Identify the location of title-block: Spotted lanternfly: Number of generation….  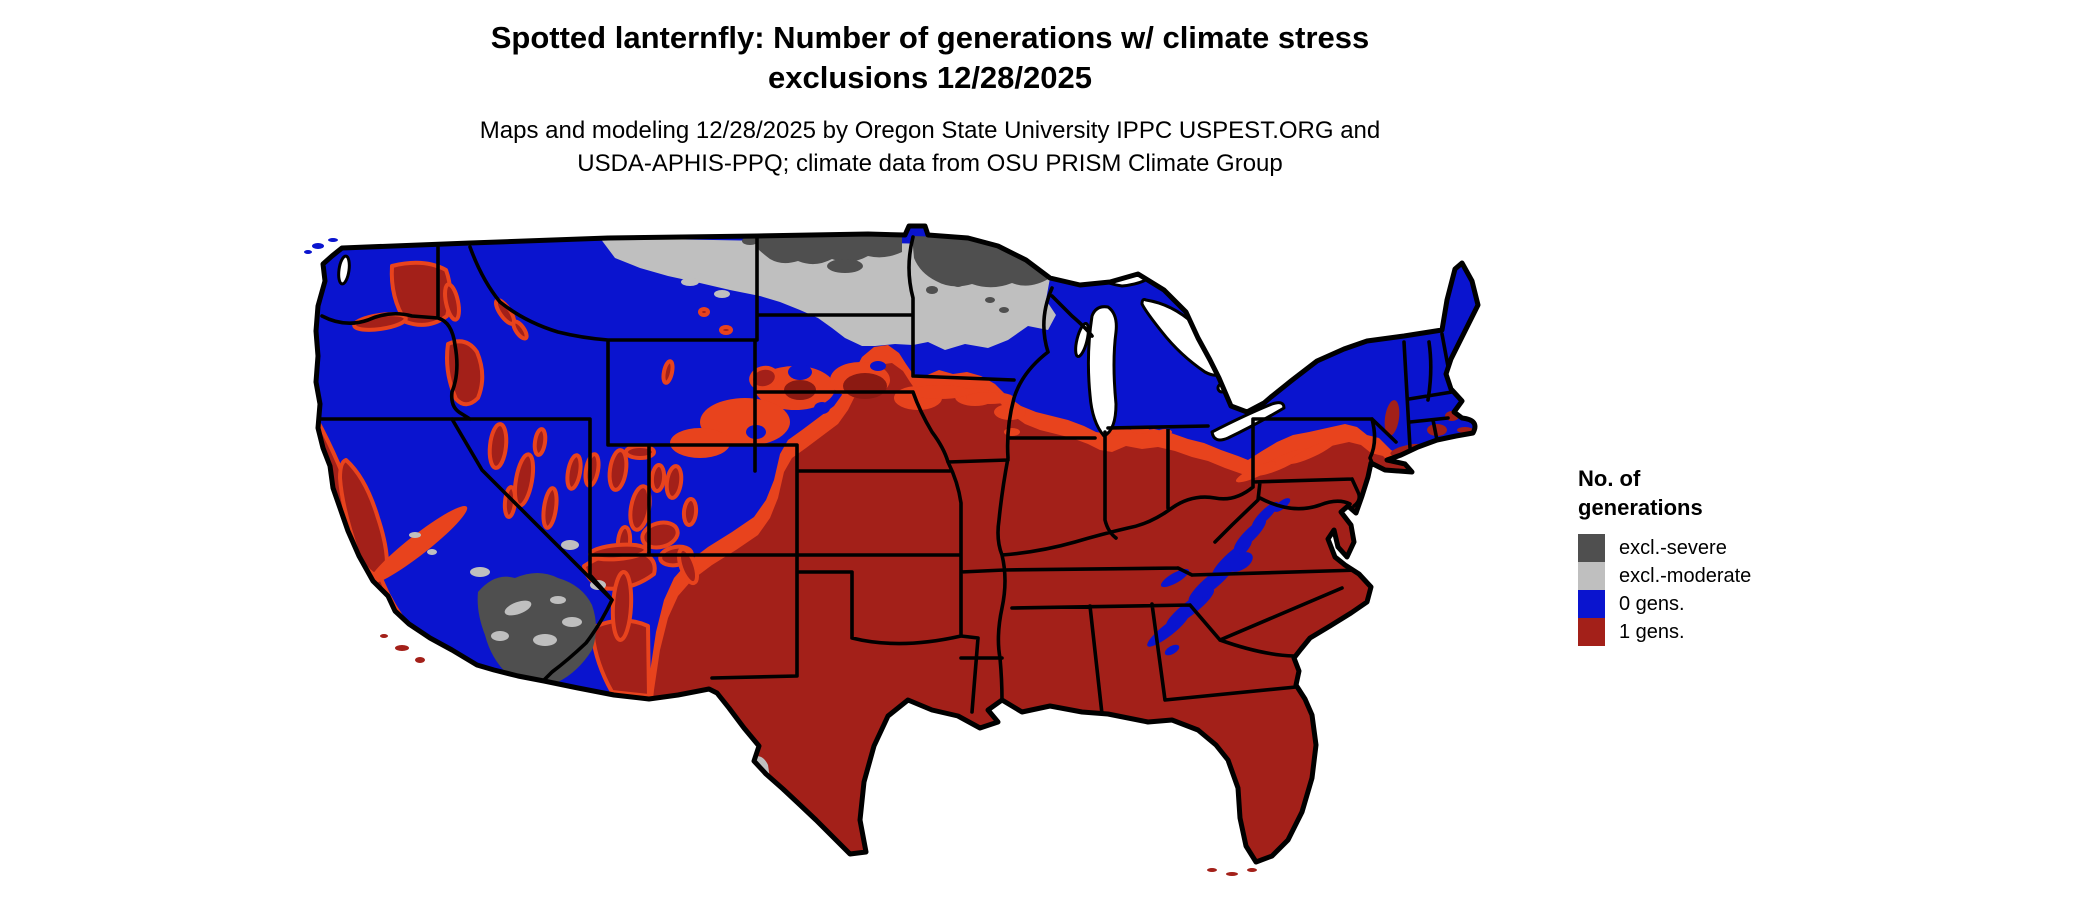
(930, 99).